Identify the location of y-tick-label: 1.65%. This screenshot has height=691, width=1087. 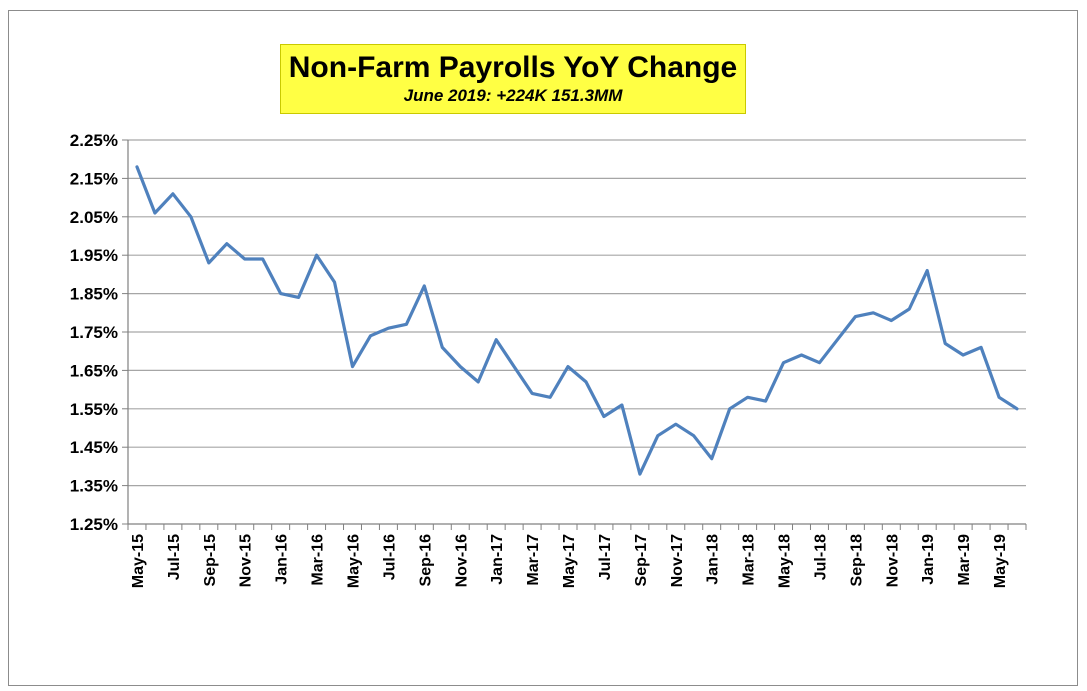
(94, 370).